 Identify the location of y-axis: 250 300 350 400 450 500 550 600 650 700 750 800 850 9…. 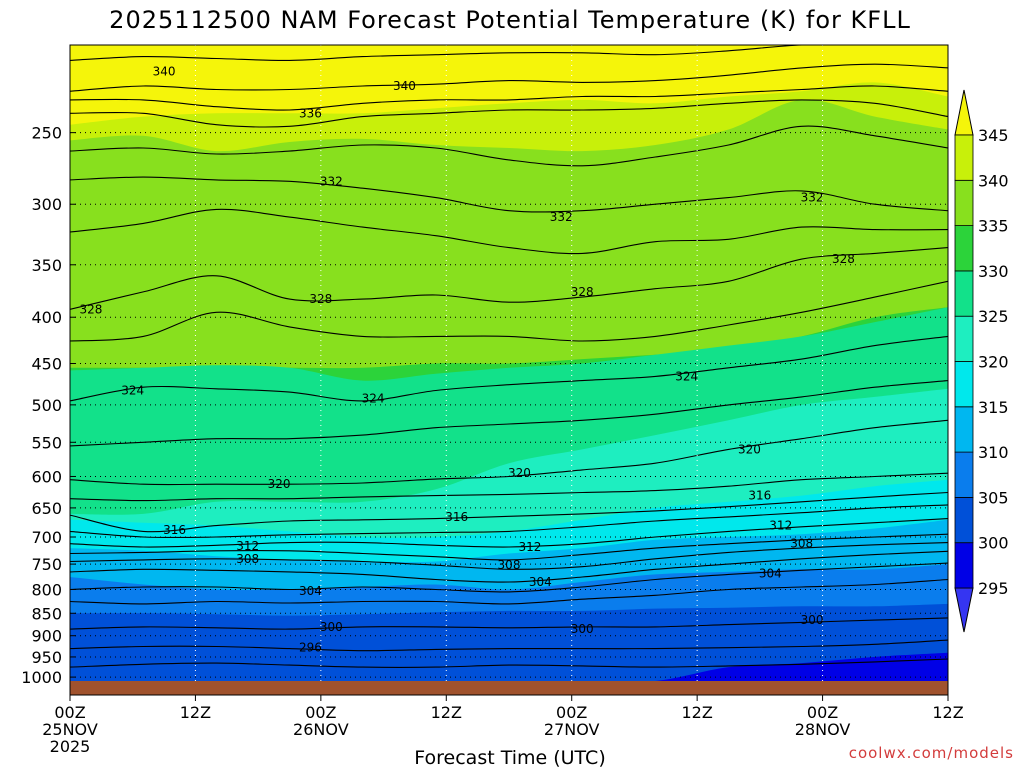
(48, 405).